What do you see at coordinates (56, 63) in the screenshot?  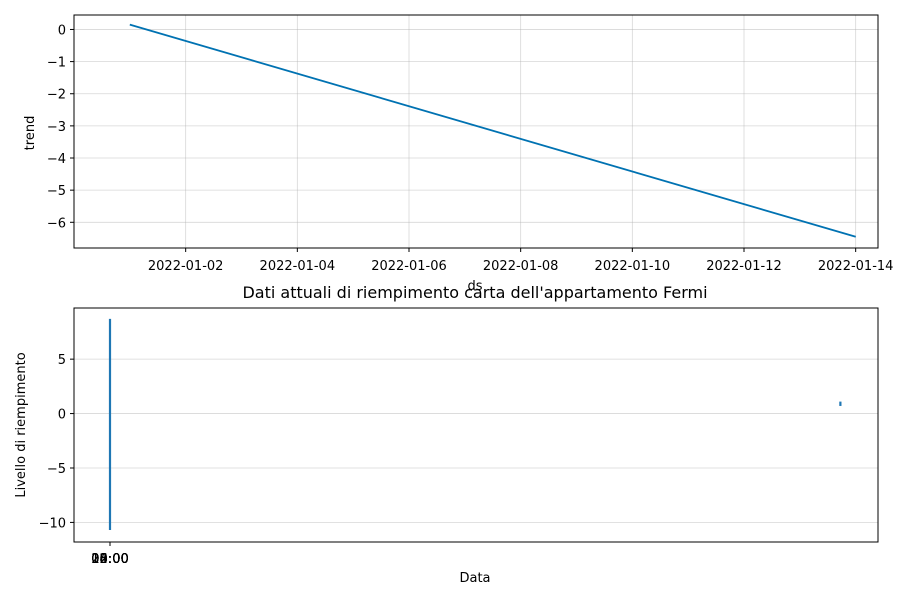 I see `trend-y-tick-label: −1` at bounding box center [56, 63].